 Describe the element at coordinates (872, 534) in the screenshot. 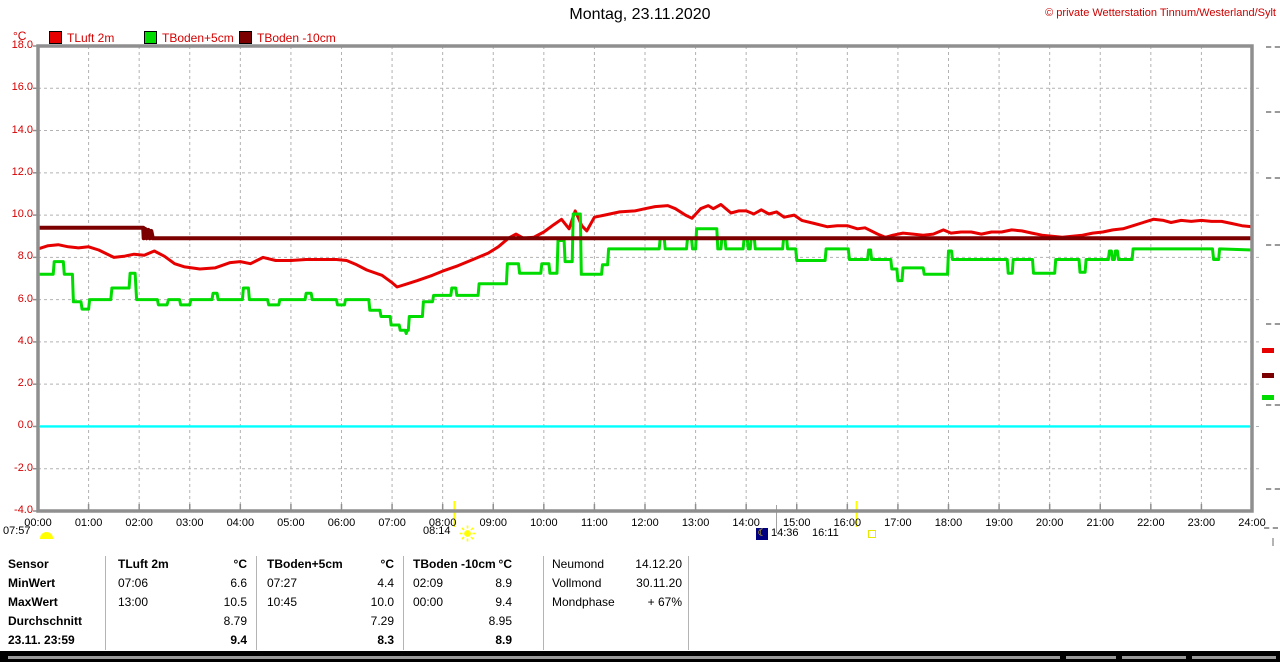

I see `sunset-sun-icon` at that location.